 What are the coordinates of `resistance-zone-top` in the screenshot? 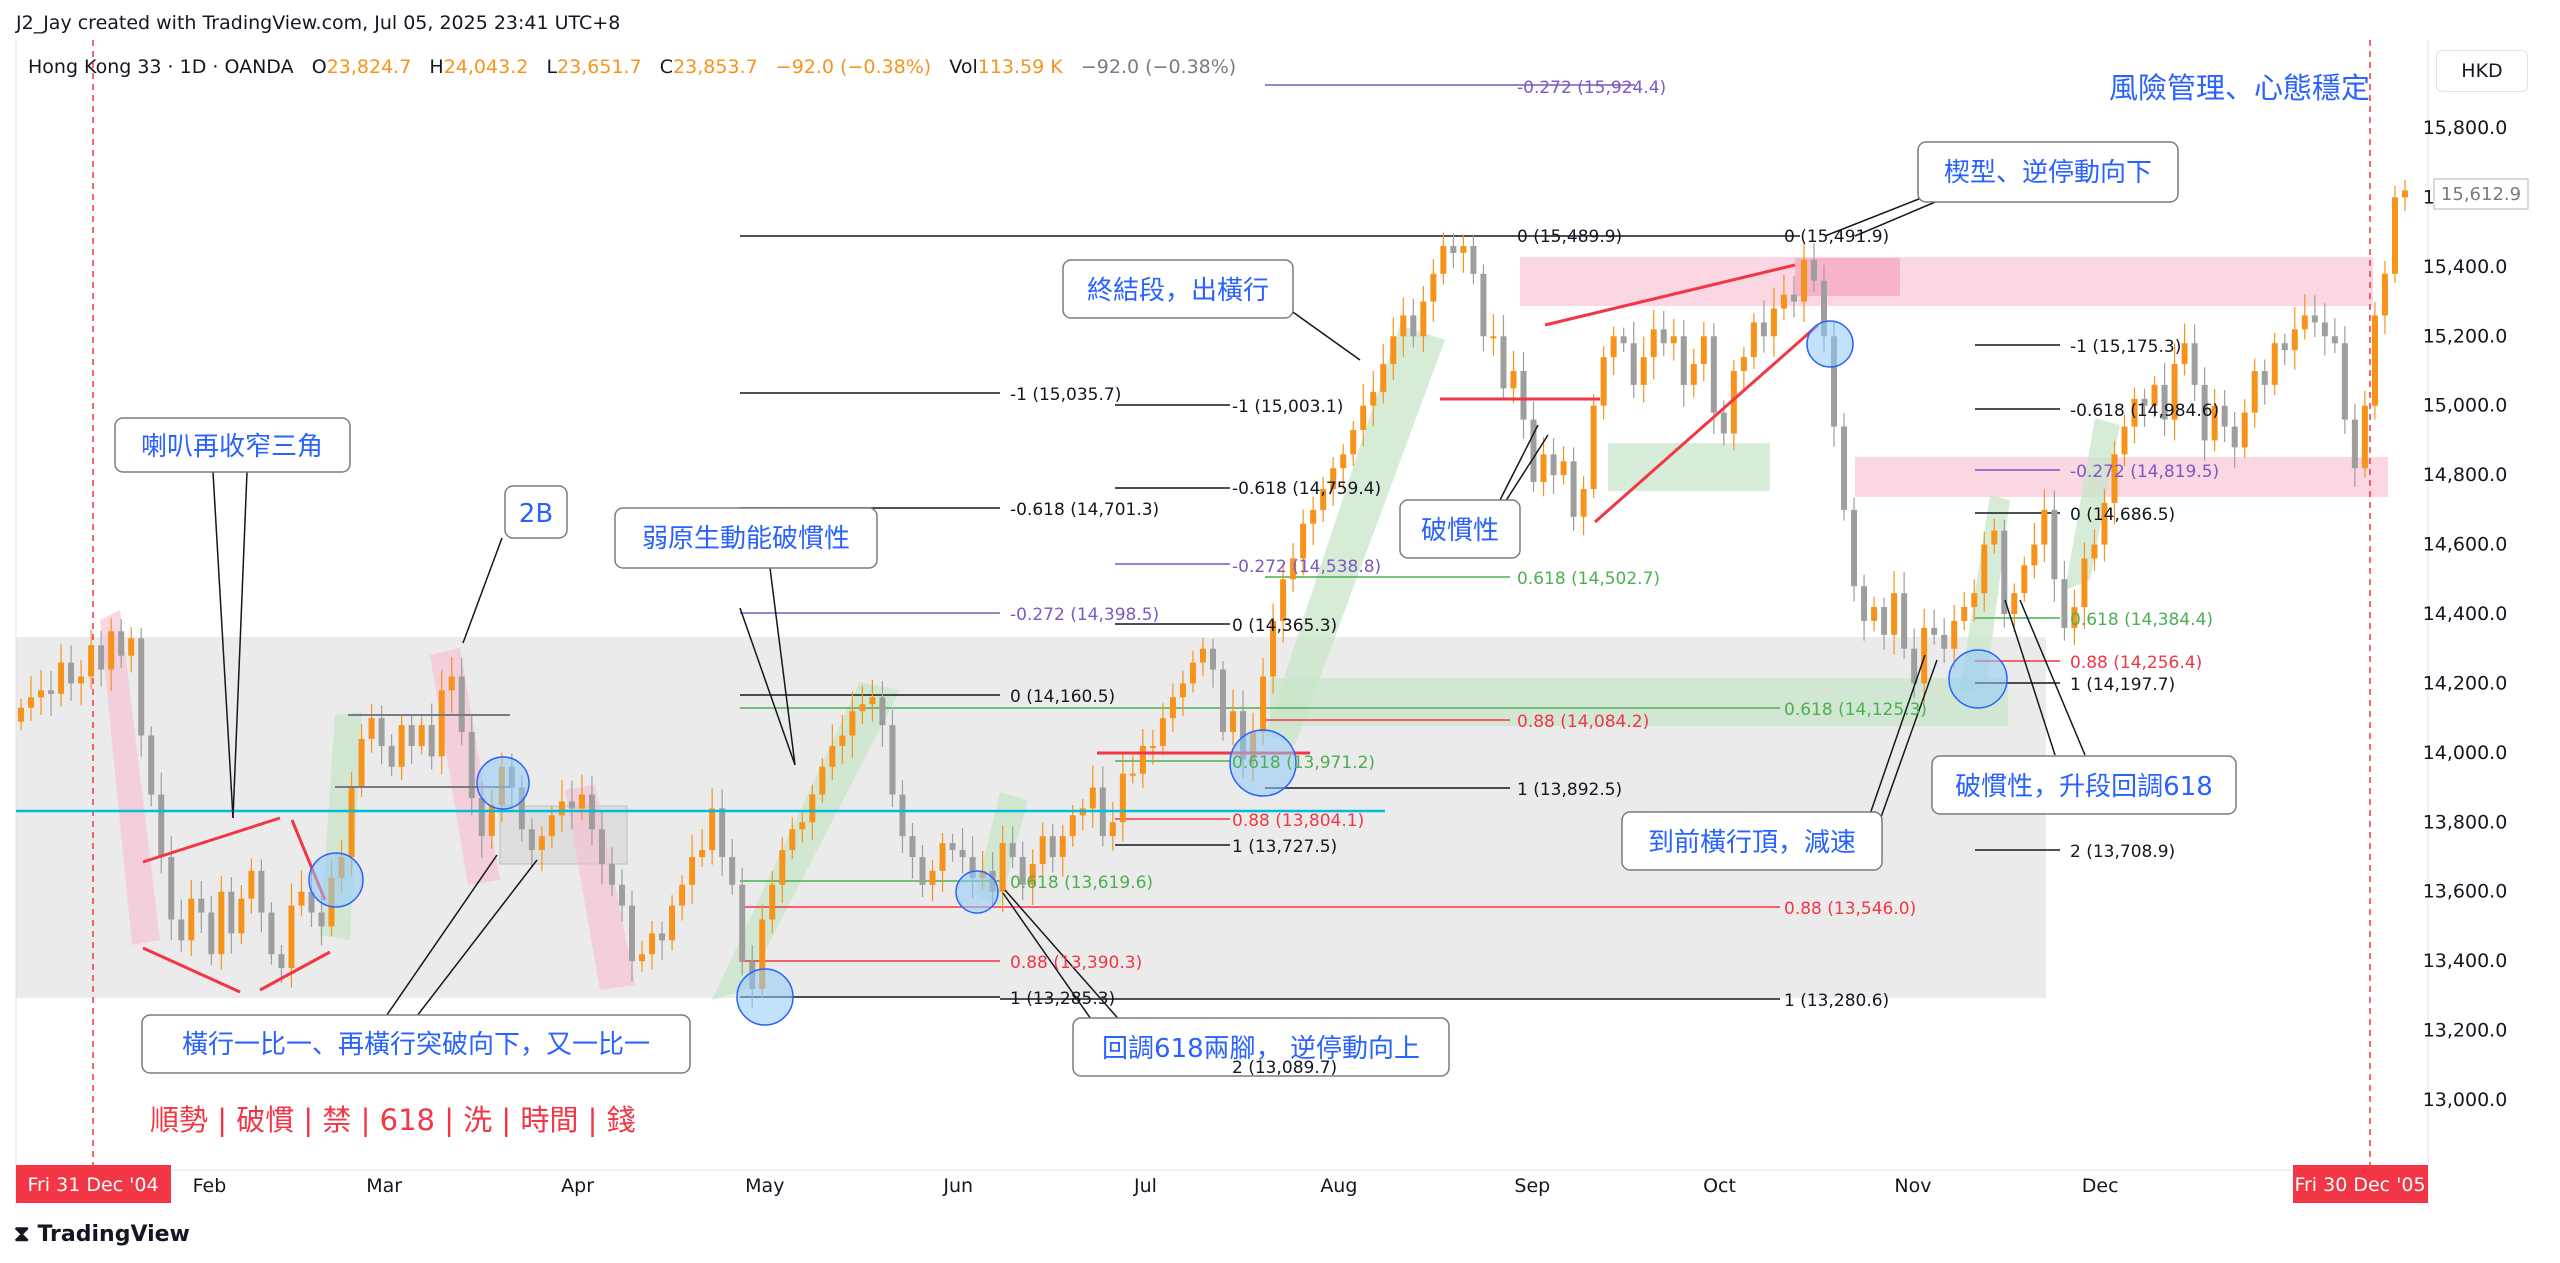 It's located at (1946, 281).